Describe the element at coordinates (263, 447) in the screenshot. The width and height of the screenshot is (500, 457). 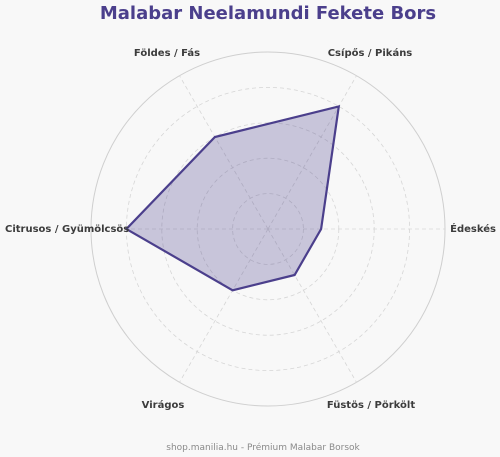
I see `footer-text: shop.manilia.hu - Prémium Malabar Borsok` at that location.